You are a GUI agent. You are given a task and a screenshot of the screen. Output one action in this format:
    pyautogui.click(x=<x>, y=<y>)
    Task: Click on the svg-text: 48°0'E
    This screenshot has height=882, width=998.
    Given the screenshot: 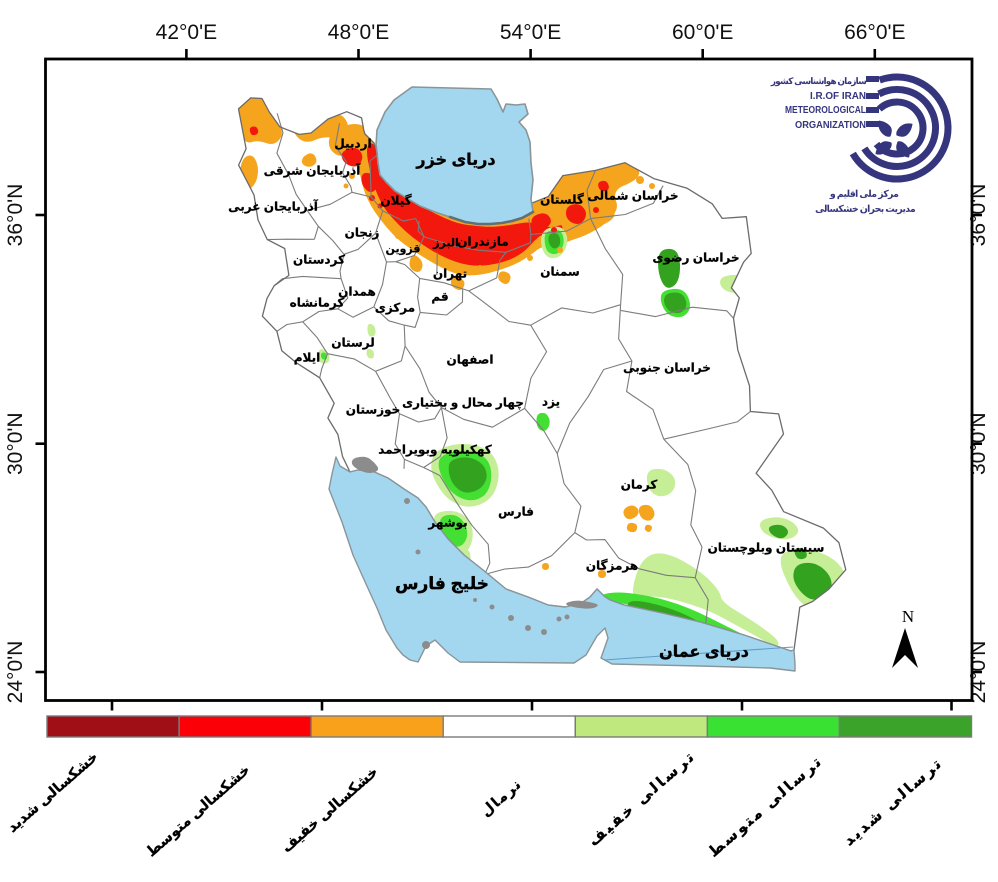 What is the action you would take?
    pyautogui.click(x=358, y=32)
    